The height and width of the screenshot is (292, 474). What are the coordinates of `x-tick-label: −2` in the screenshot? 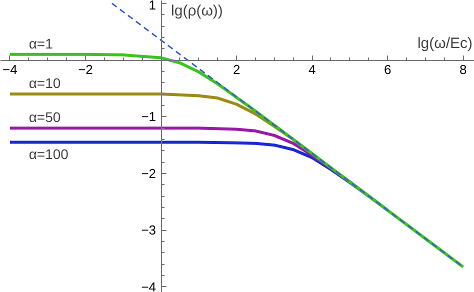 It's located at (85, 70).